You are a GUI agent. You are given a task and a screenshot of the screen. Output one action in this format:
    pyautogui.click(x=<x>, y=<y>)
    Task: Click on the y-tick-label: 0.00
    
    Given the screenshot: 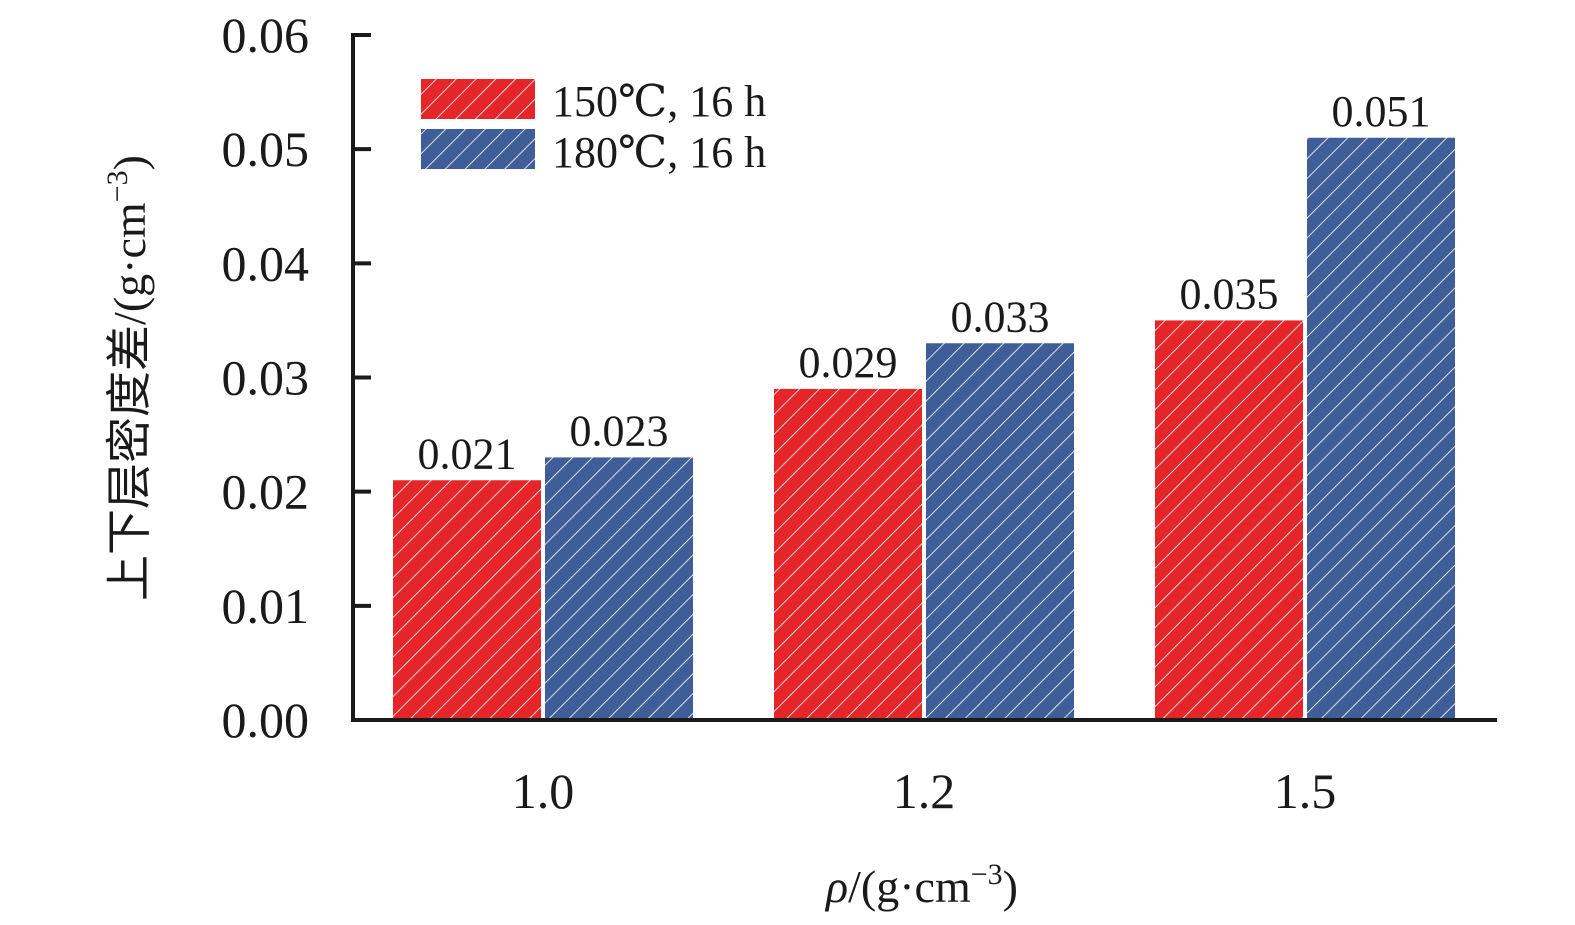 What is the action you would take?
    pyautogui.click(x=266, y=720)
    